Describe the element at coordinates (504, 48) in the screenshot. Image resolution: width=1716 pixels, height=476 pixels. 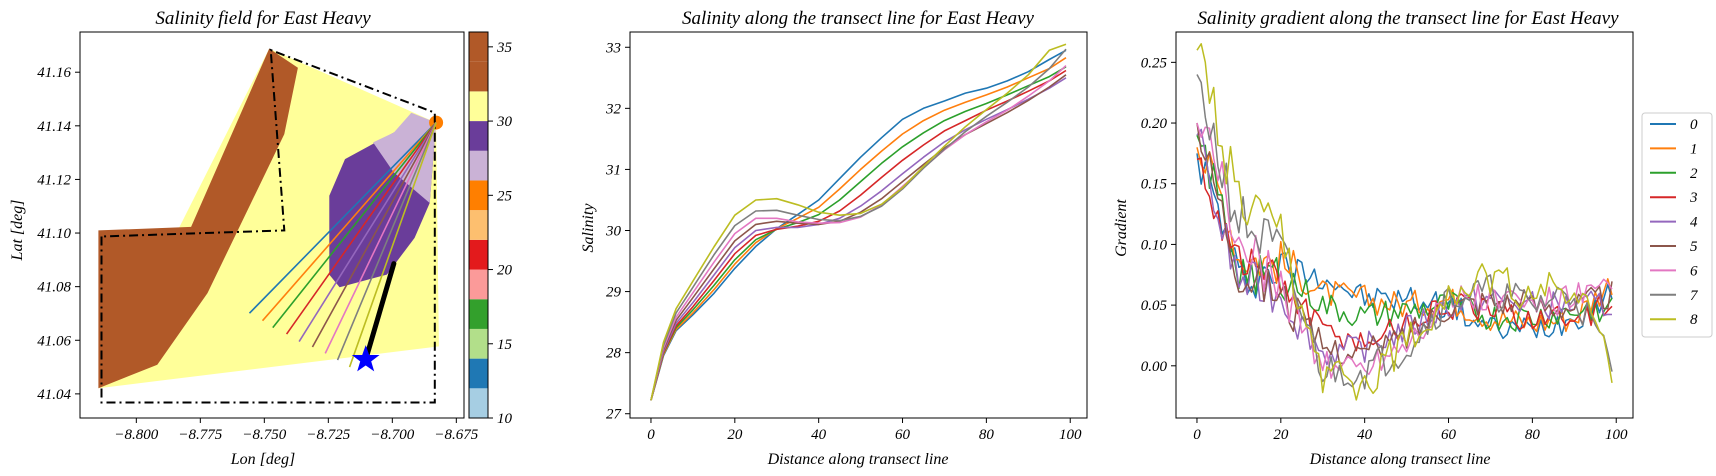
I see `colorbar-tick-label: 35` at that location.